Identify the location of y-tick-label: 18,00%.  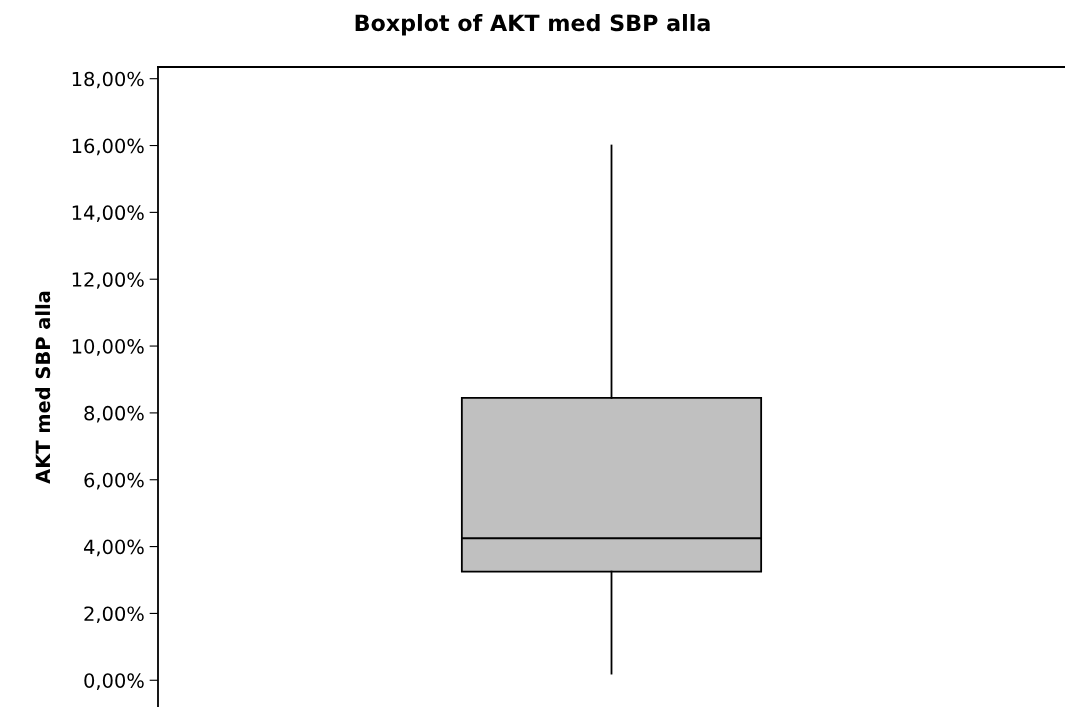
(108, 80).